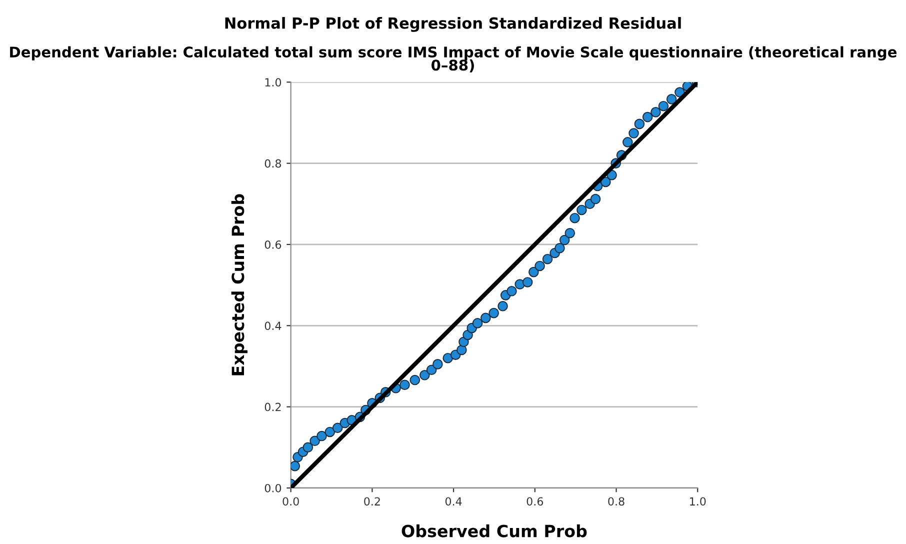  What do you see at coordinates (273, 326) in the screenshot?
I see `y-tick-label: 0.4` at bounding box center [273, 326].